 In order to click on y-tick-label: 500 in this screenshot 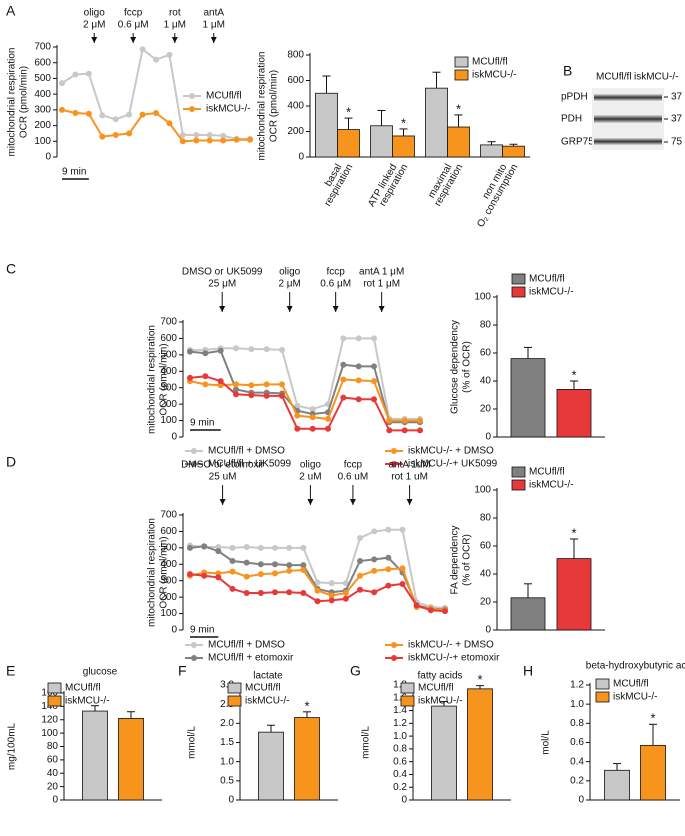, I will do `click(42, 78)`.